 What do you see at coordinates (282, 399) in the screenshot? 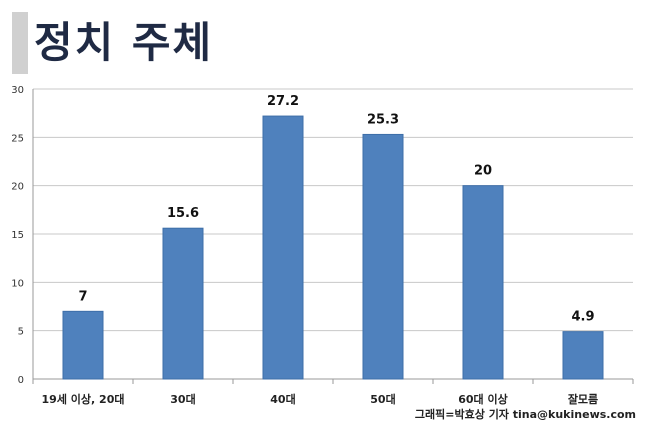
I see `x-tick-label: 40대` at bounding box center [282, 399].